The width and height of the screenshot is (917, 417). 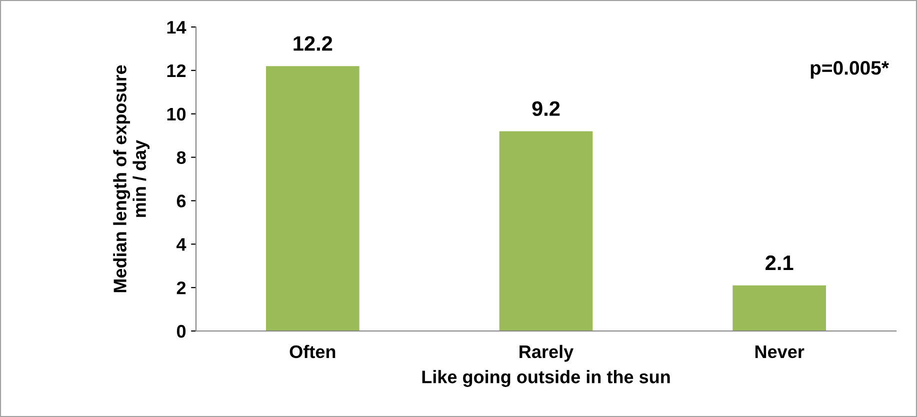 What do you see at coordinates (176, 27) in the screenshot?
I see `y-tick-label: 14` at bounding box center [176, 27].